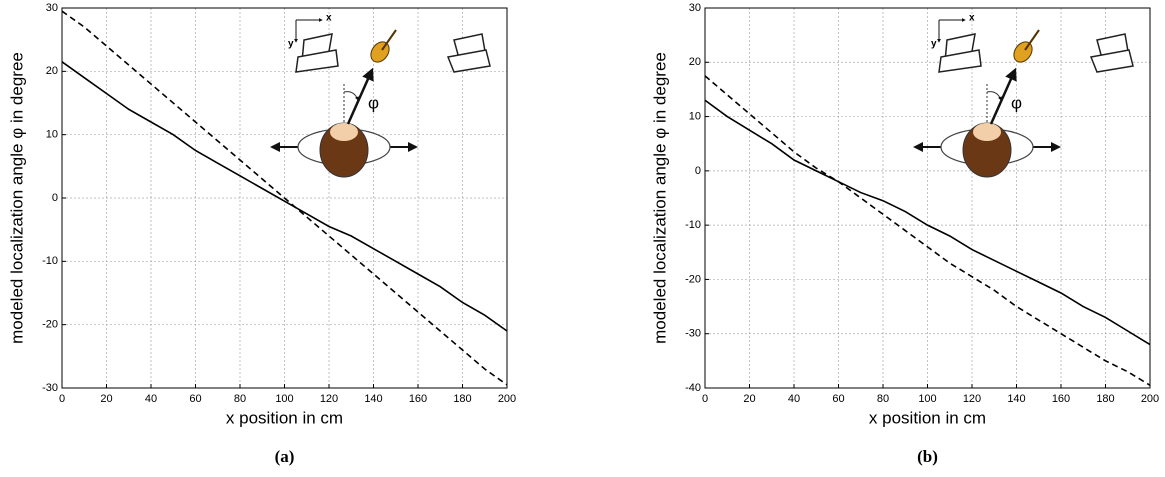 The height and width of the screenshot is (477, 1165). What do you see at coordinates (927, 456) in the screenshot?
I see `caption: (b)` at bounding box center [927, 456].